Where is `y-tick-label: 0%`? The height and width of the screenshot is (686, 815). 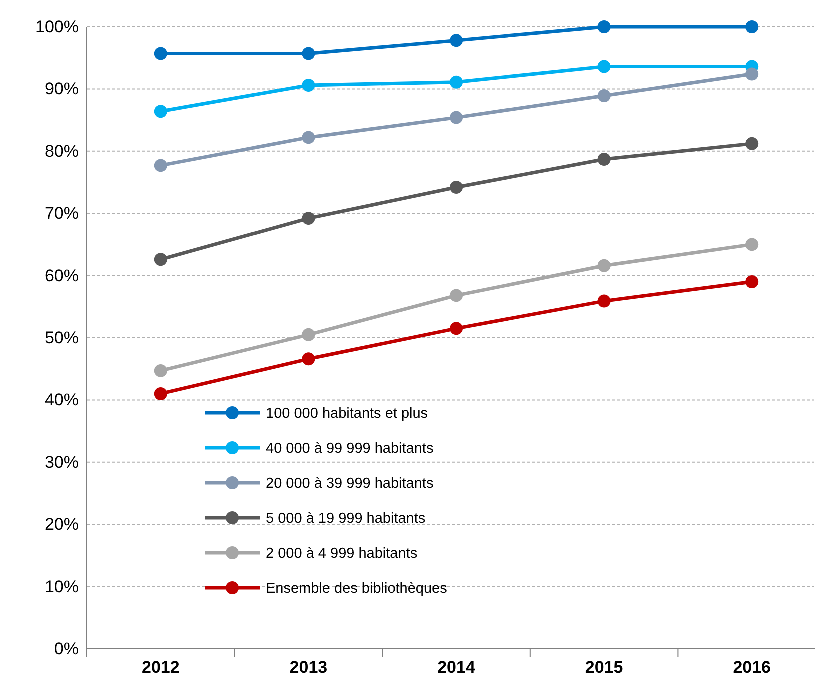
y-tick-label: 0% is located at coordinates (66, 648).